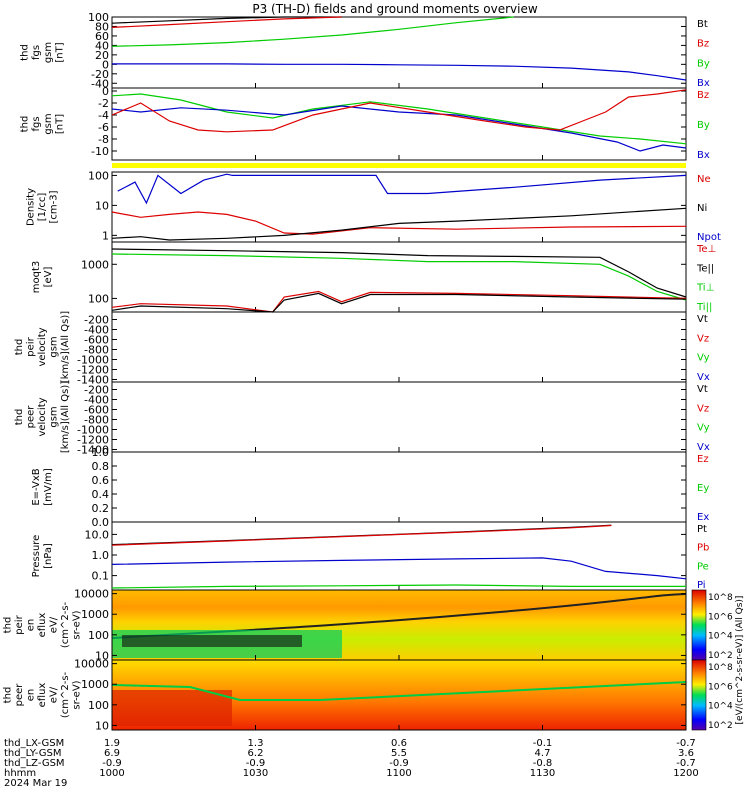 The width and height of the screenshot is (750, 800). Describe the element at coordinates (30, 346) in the screenshot. I see `y-axis-label: peir` at that location.